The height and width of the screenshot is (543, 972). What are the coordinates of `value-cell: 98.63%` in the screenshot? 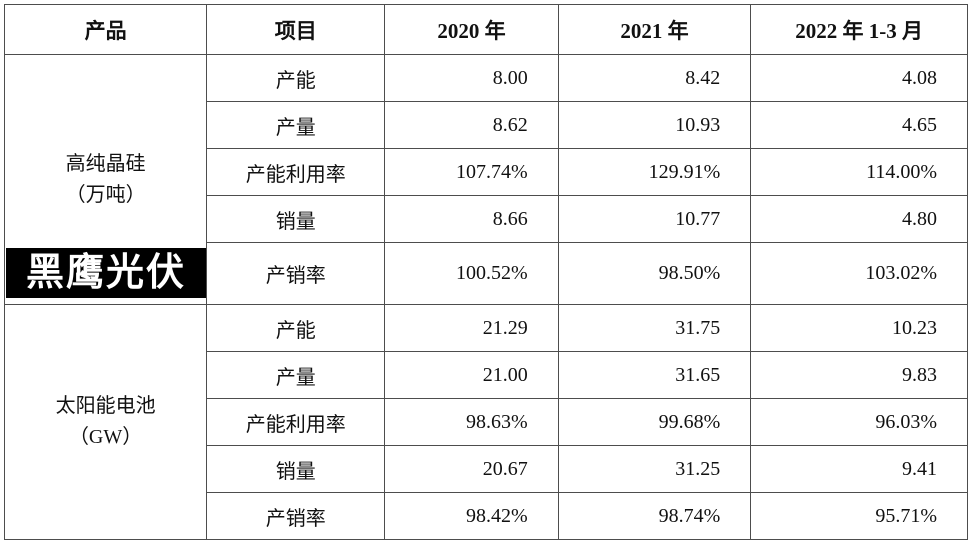 It's located at (471, 422).